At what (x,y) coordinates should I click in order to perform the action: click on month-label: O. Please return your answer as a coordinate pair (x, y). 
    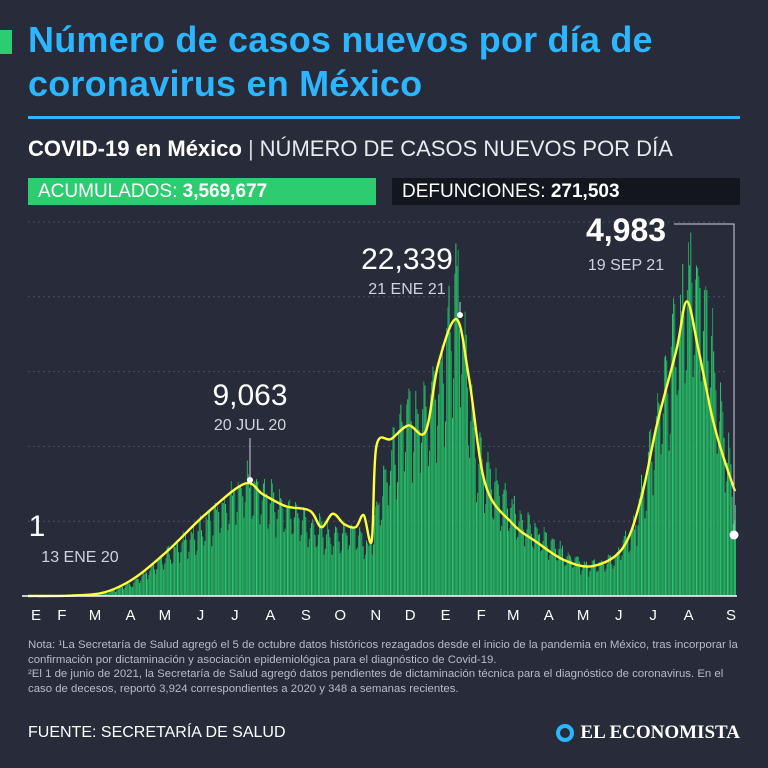
    Looking at the image, I should click on (340, 615).